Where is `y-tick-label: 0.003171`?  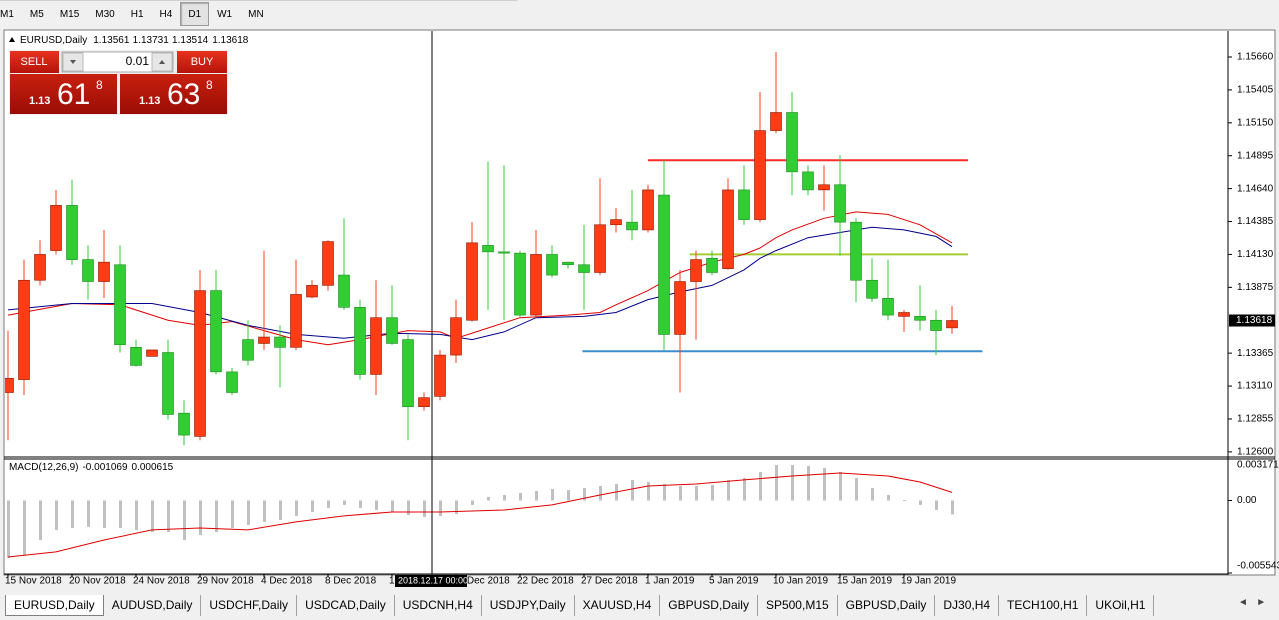 y-tick-label: 0.003171 is located at coordinates (1258, 465).